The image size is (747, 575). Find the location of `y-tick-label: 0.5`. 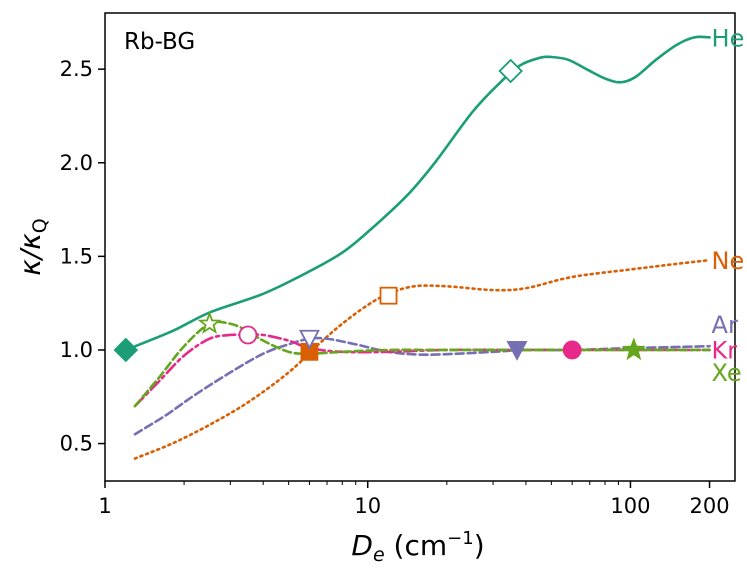

y-tick-label: 0.5 is located at coordinates (76, 444).